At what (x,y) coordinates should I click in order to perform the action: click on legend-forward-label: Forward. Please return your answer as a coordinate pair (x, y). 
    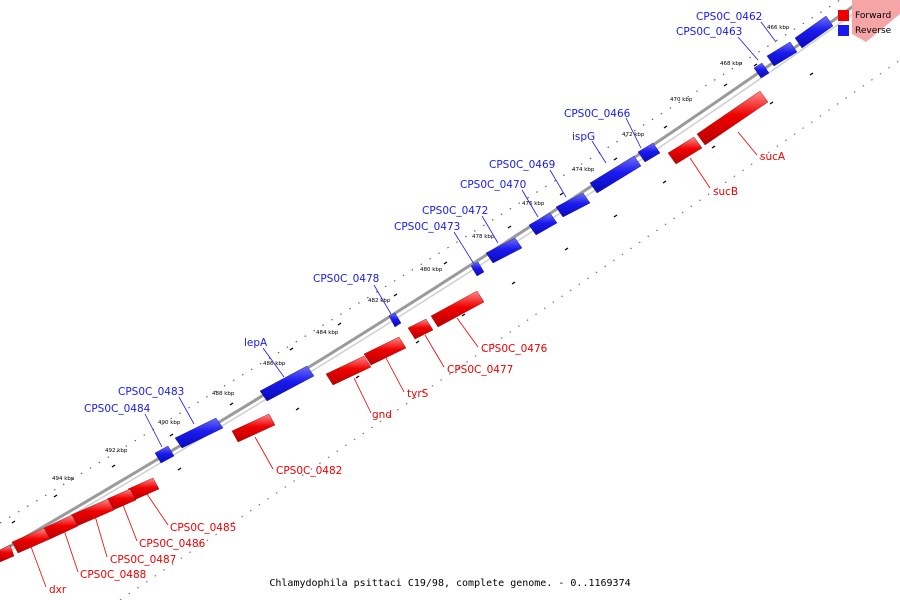
    Looking at the image, I should click on (873, 15).